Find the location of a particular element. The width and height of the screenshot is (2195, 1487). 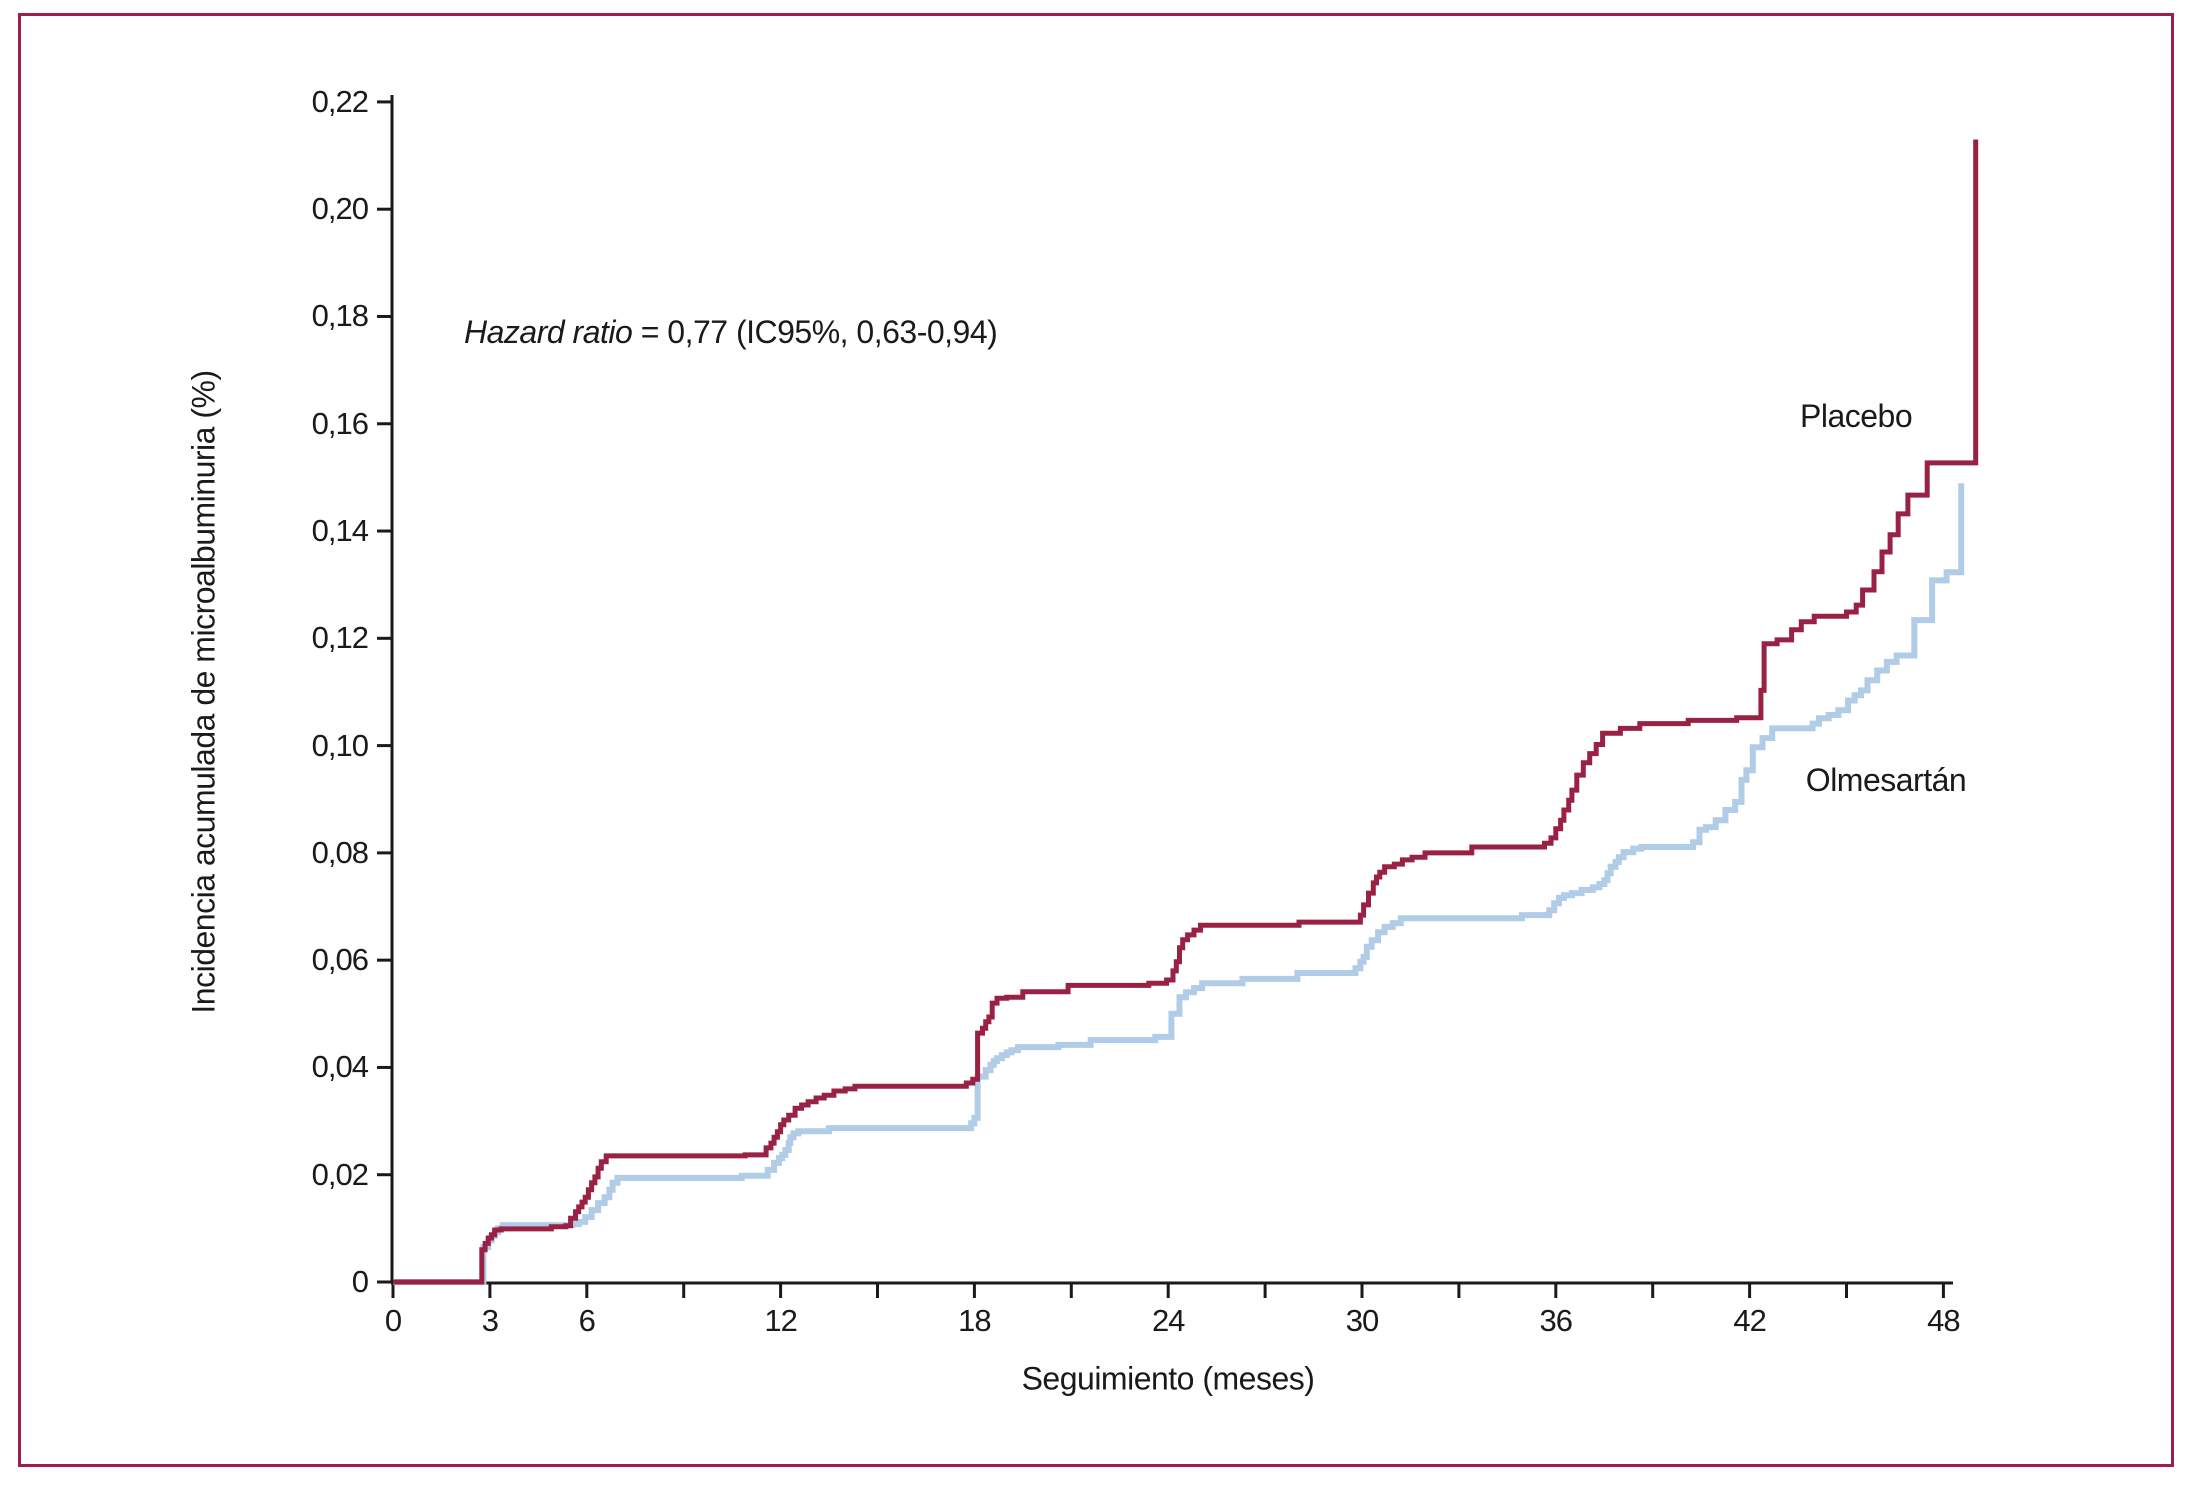

y-tick-label: 0,12 is located at coordinates (340, 638).